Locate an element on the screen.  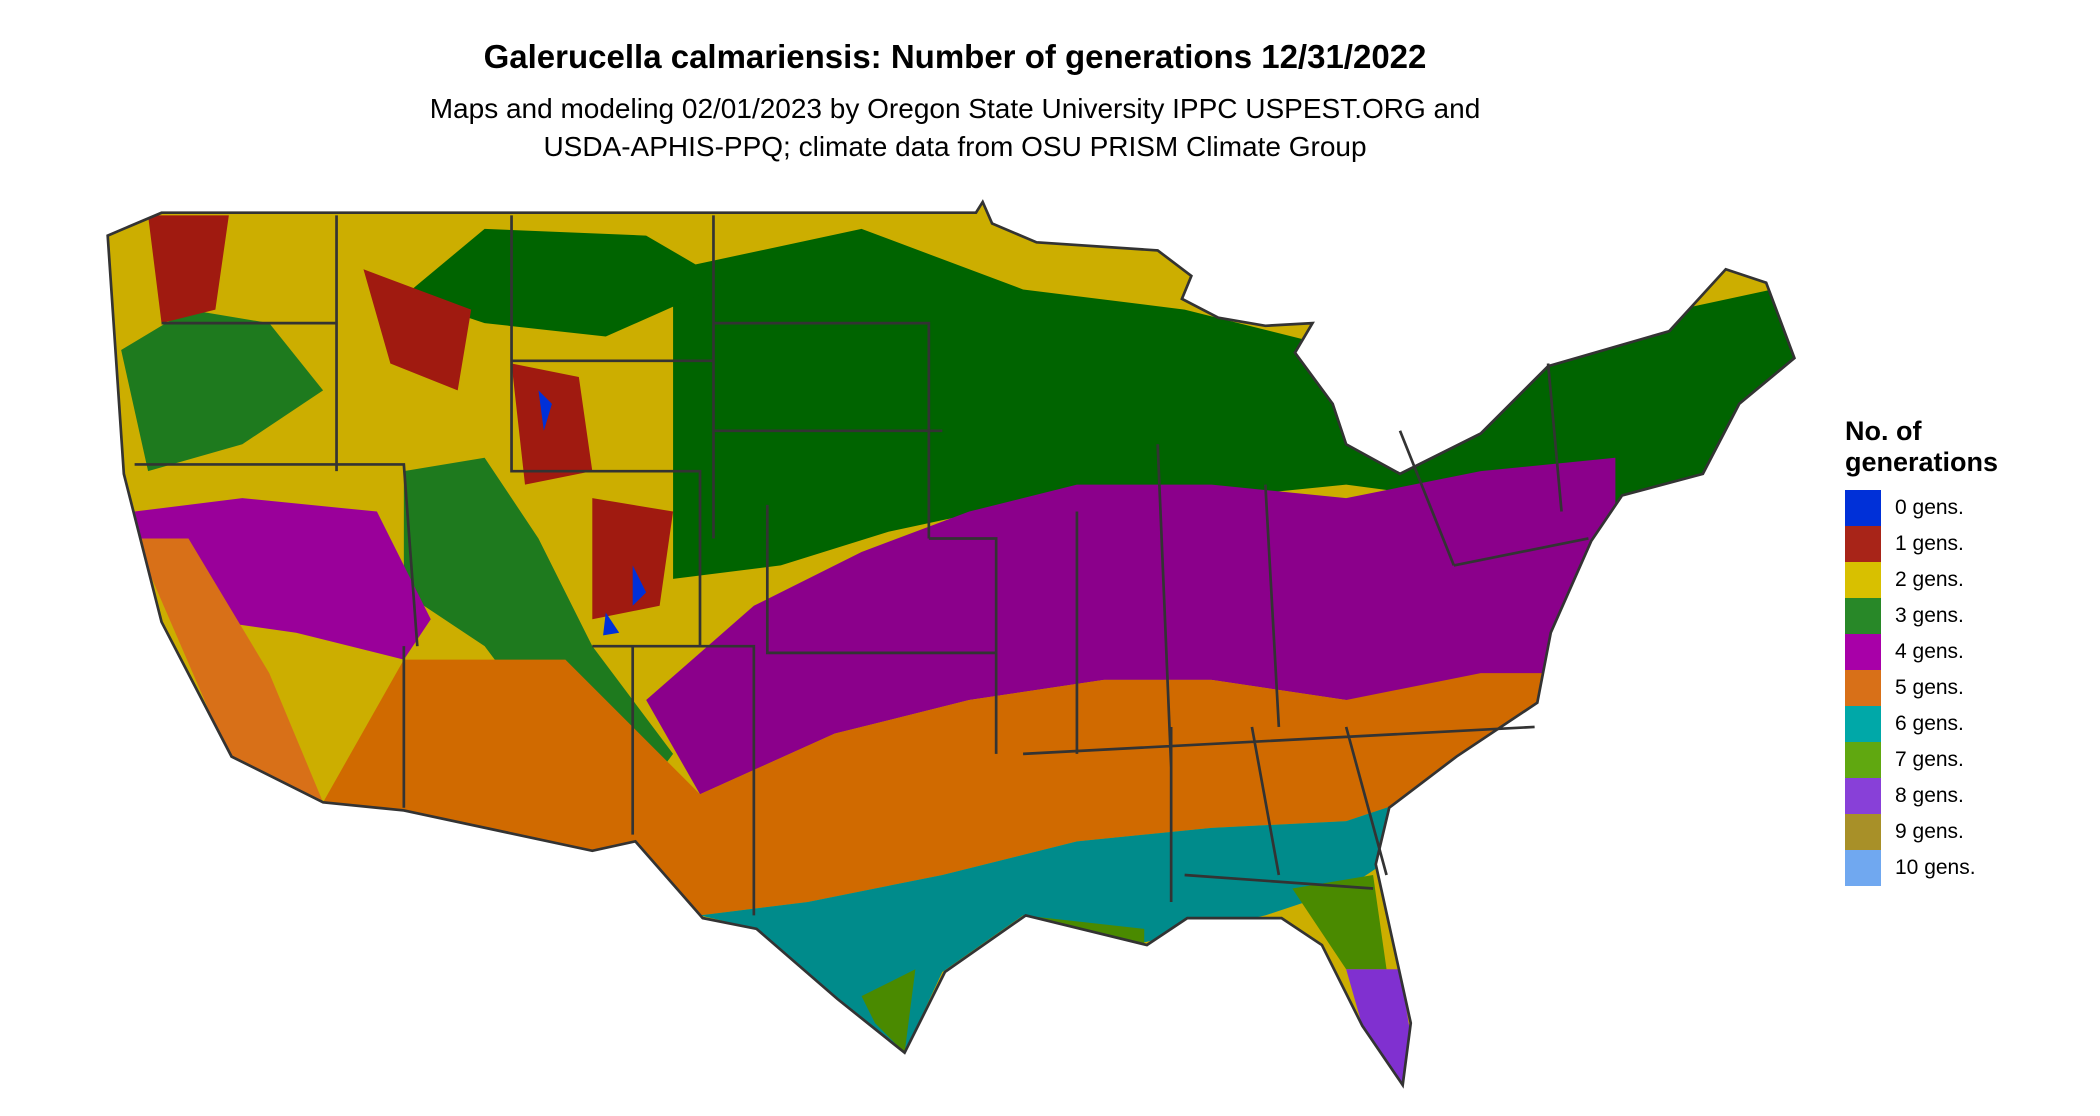
legend-label: 5 gens. is located at coordinates (1929, 687).